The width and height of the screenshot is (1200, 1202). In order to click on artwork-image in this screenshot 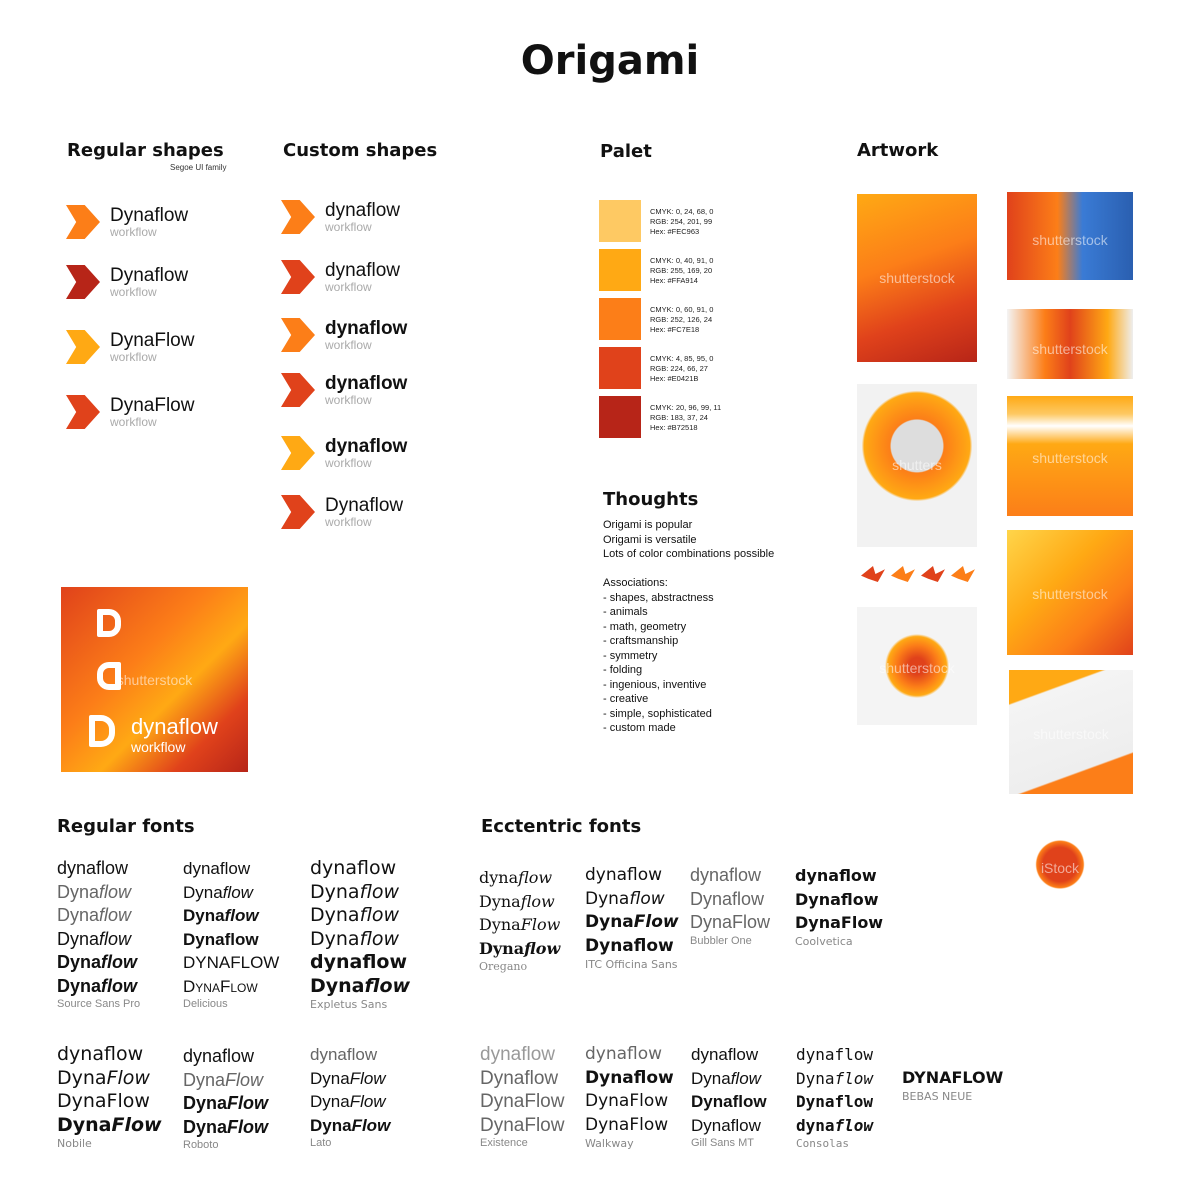, I will do `click(917, 574)`.